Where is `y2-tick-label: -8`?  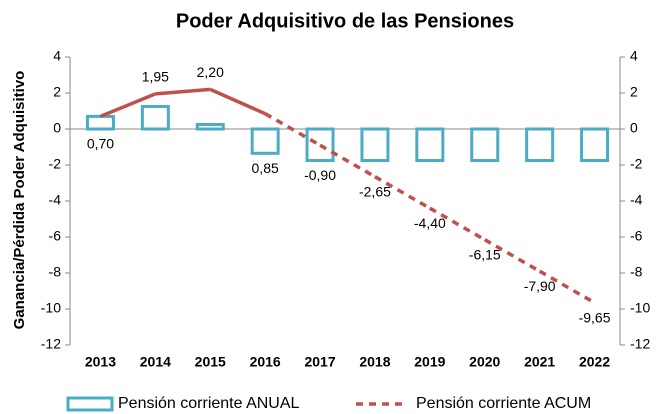
y2-tick-label: -8 is located at coordinates (636, 272).